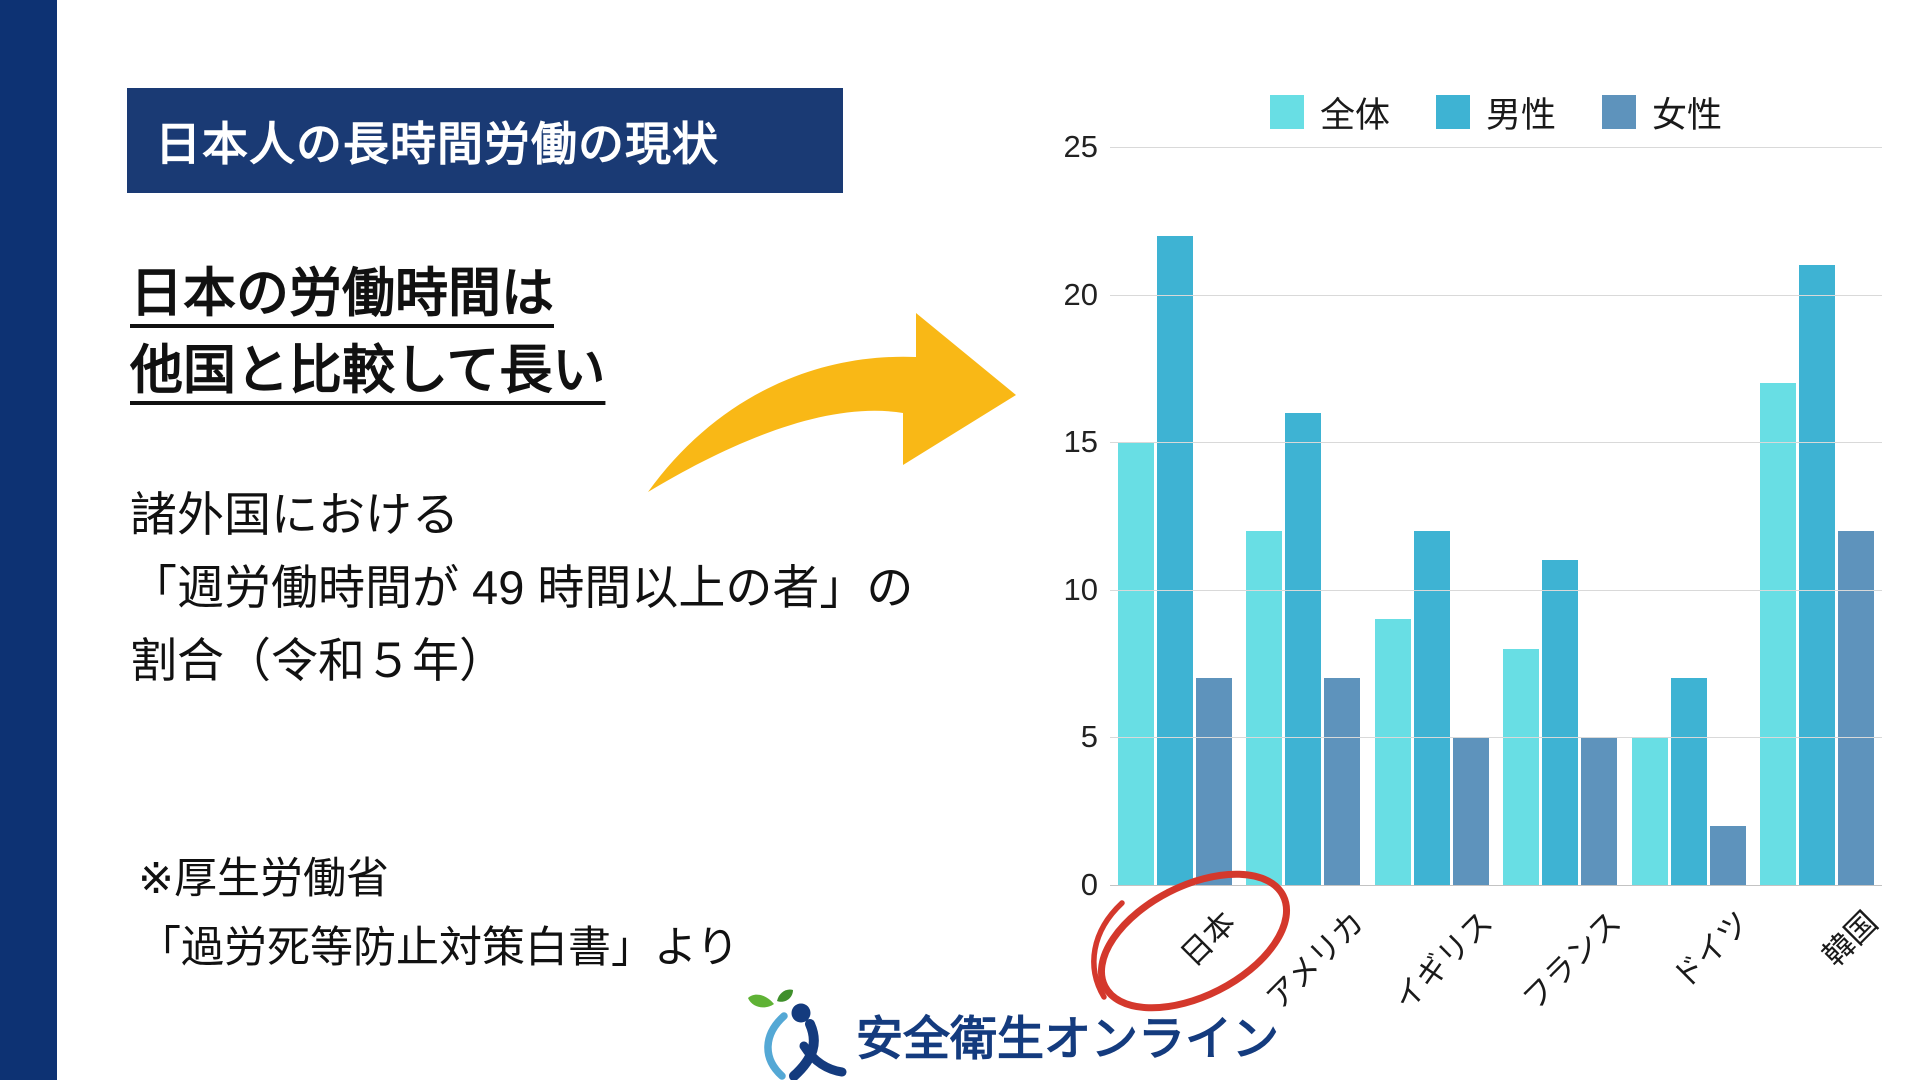 The height and width of the screenshot is (1080, 1920). What do you see at coordinates (342, 293) in the screenshot?
I see `headline-line-1: 日本の労働時間は` at bounding box center [342, 293].